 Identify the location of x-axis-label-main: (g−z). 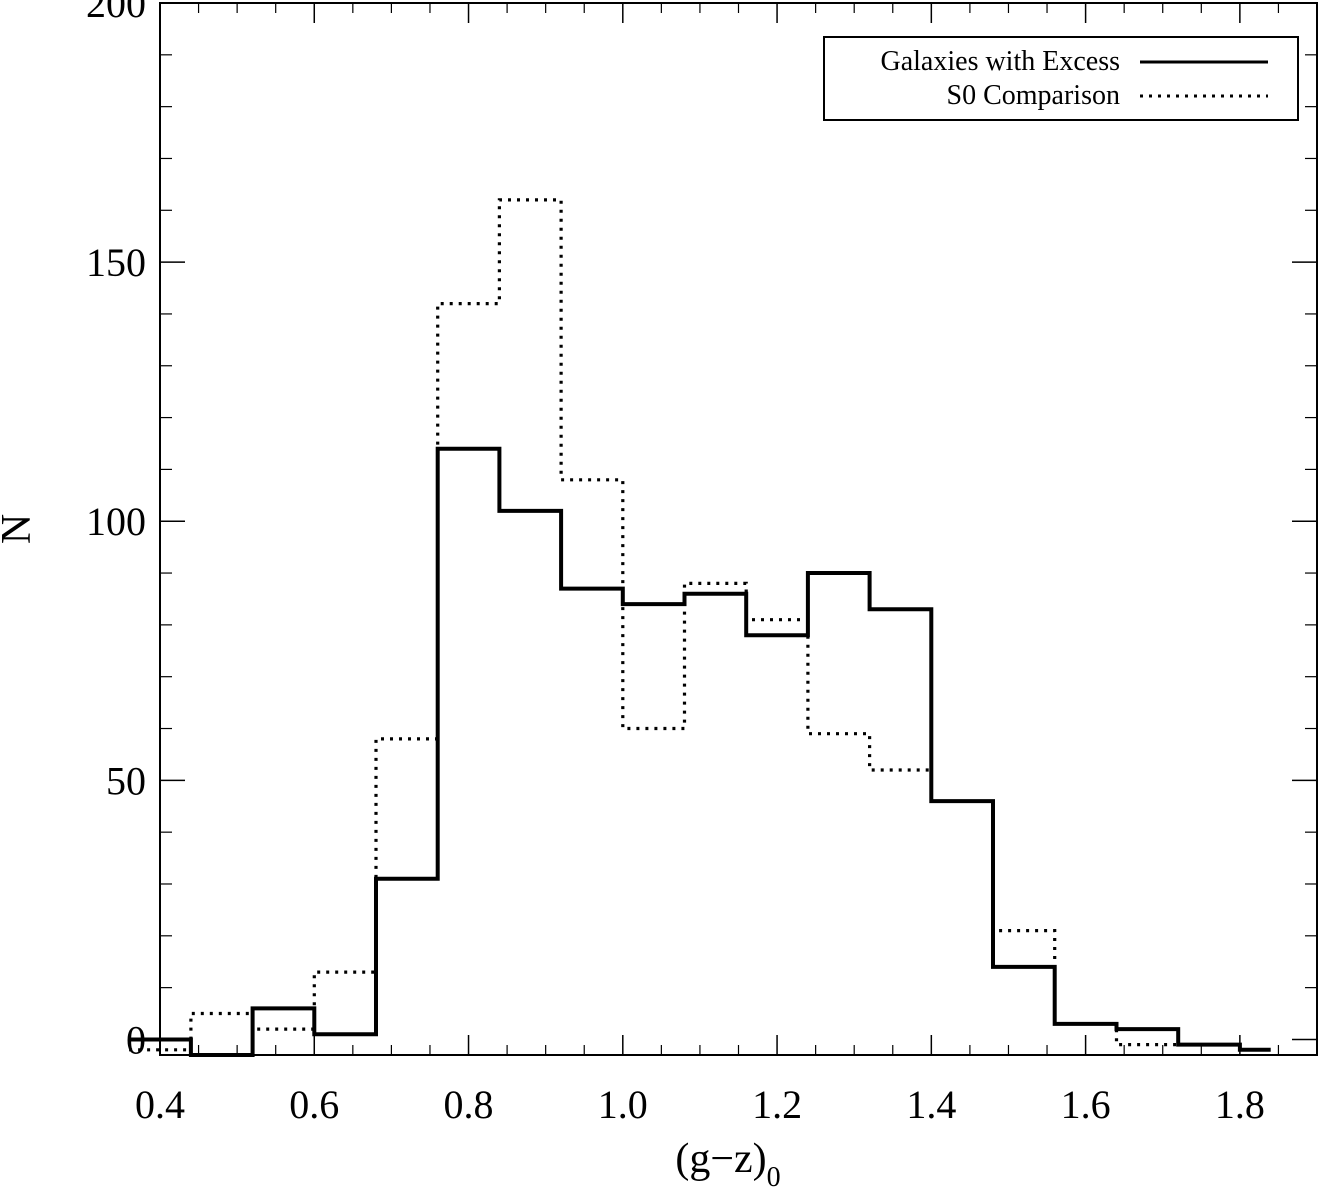
(720, 1159).